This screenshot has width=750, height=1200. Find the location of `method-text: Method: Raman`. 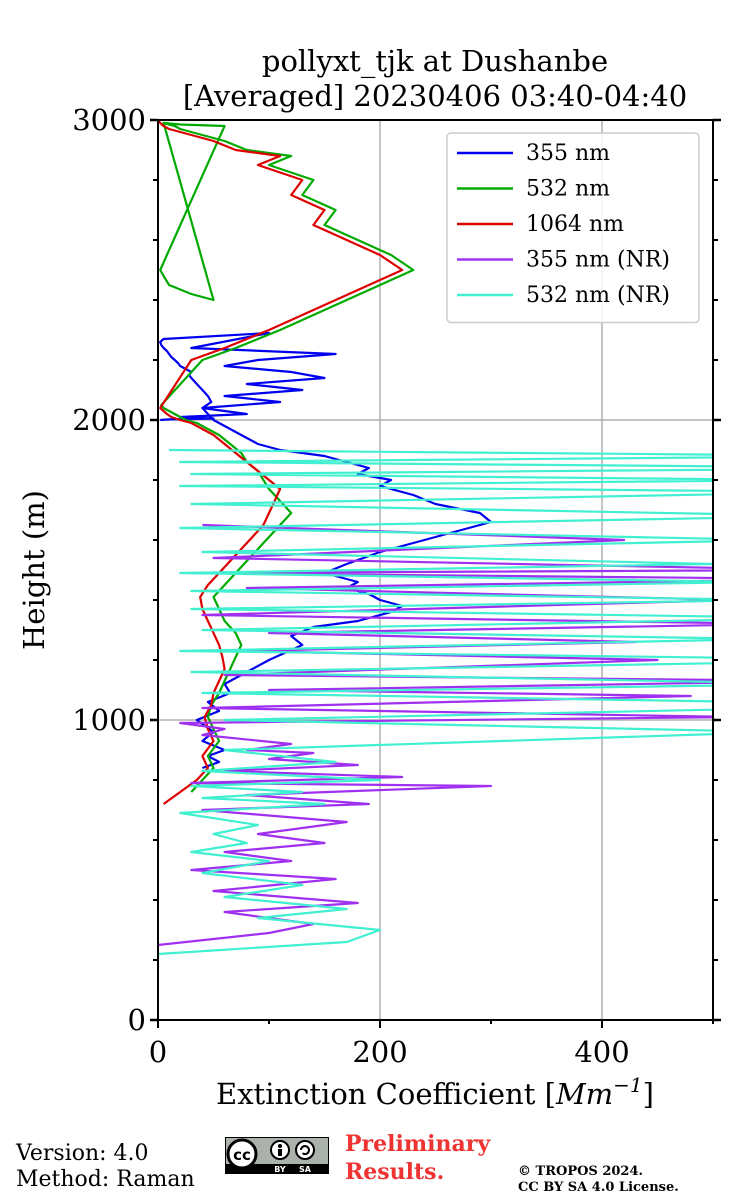

method-text: Method: Raman is located at coordinates (105, 1179).